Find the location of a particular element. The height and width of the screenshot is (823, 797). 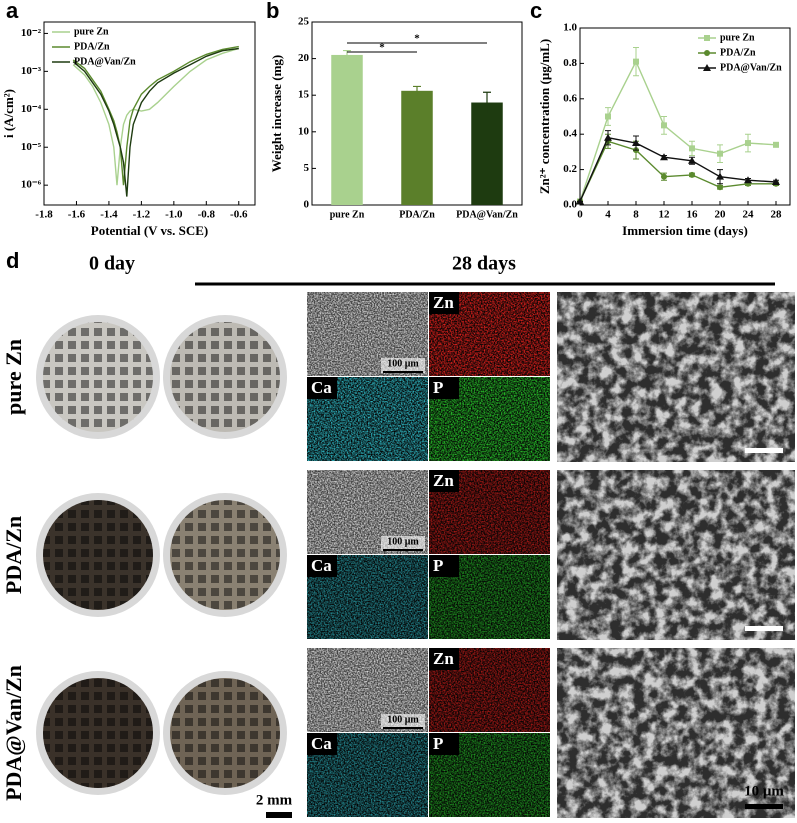

y-tick-label: 0.2 is located at coordinates (570, 169).